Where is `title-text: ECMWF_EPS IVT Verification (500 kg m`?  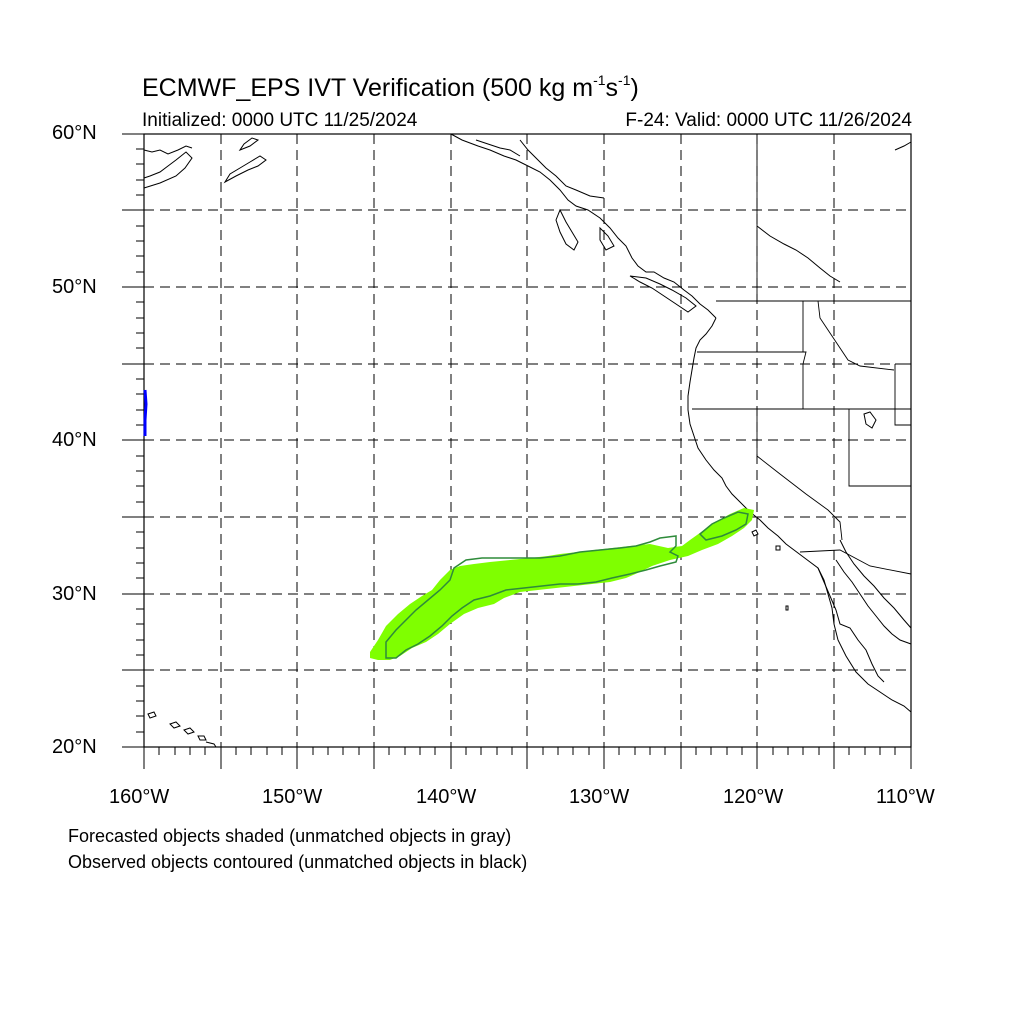 title-text: ECMWF_EPS IVT Verification (500 kg m is located at coordinates (368, 88).